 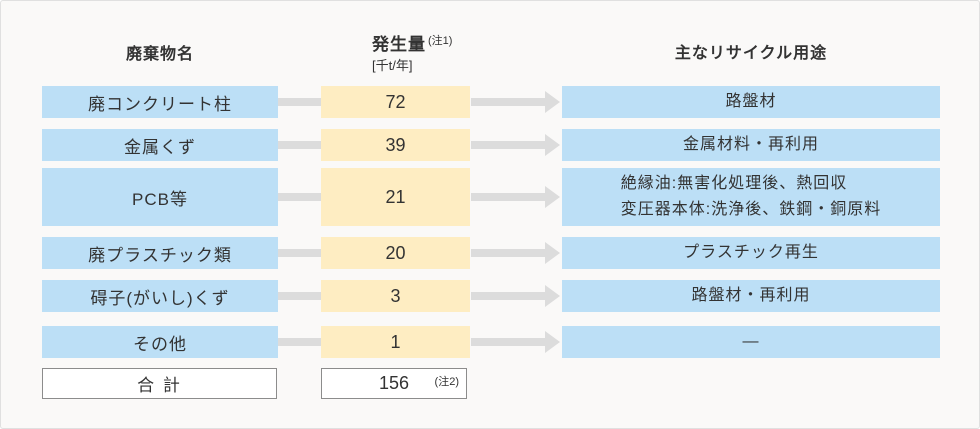 I want to click on waste-name-box: 碍子(がいし)くず, so click(x=160, y=296).